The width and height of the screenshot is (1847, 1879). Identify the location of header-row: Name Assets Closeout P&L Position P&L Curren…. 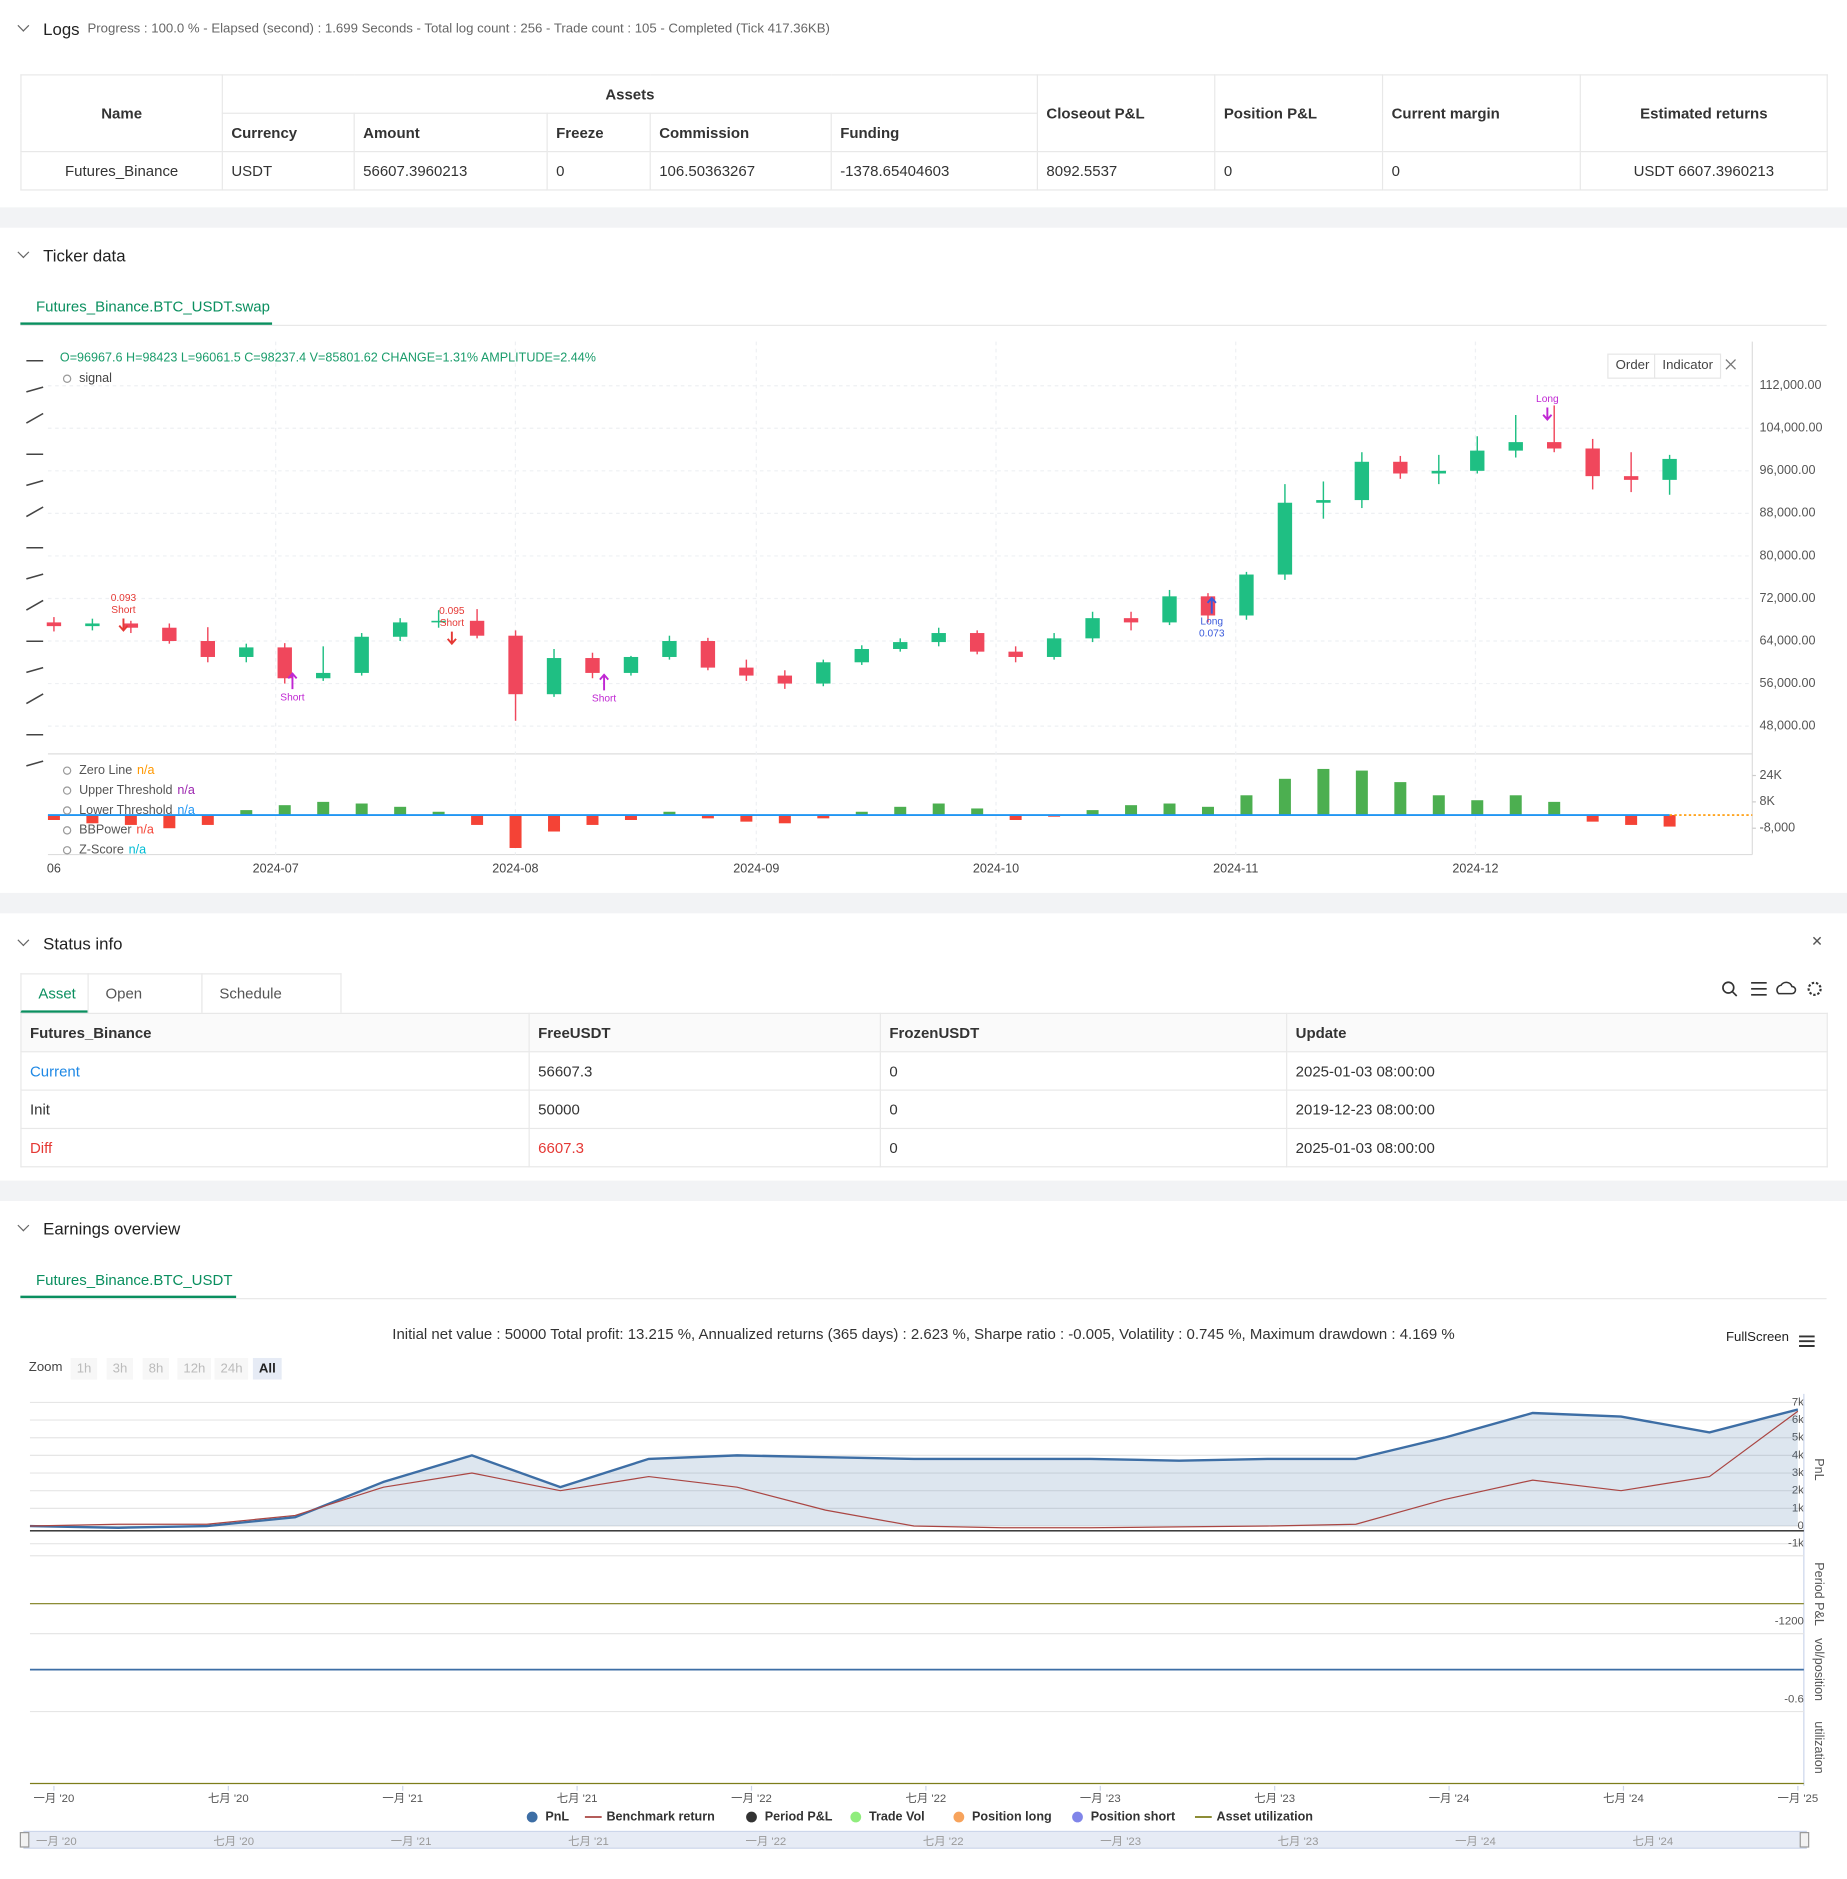
(924, 113).